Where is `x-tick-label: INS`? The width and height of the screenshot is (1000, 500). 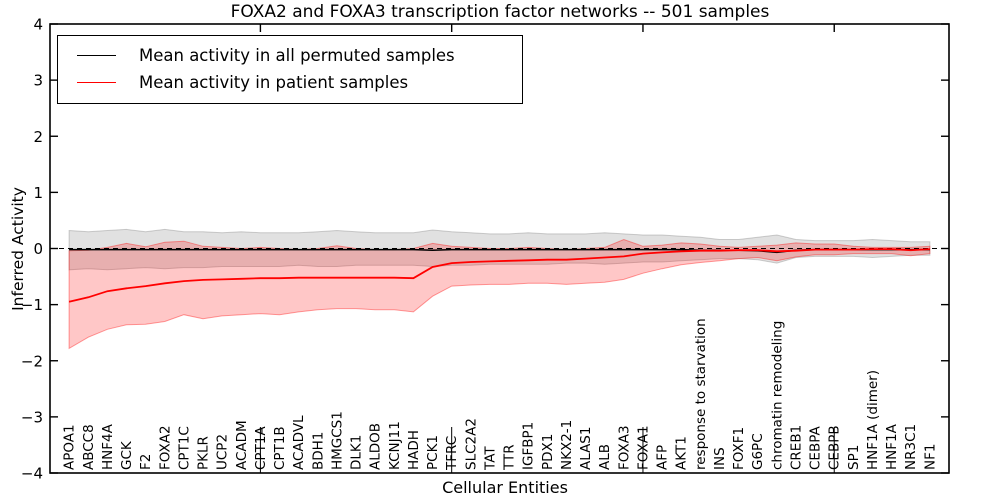 x-tick-label: INS is located at coordinates (720, 458).